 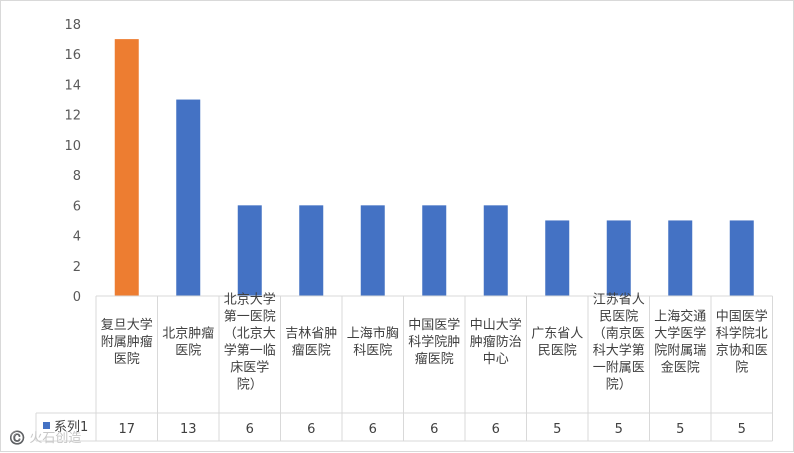 What do you see at coordinates (188, 429) in the screenshot?
I see `table-value: 13` at bounding box center [188, 429].